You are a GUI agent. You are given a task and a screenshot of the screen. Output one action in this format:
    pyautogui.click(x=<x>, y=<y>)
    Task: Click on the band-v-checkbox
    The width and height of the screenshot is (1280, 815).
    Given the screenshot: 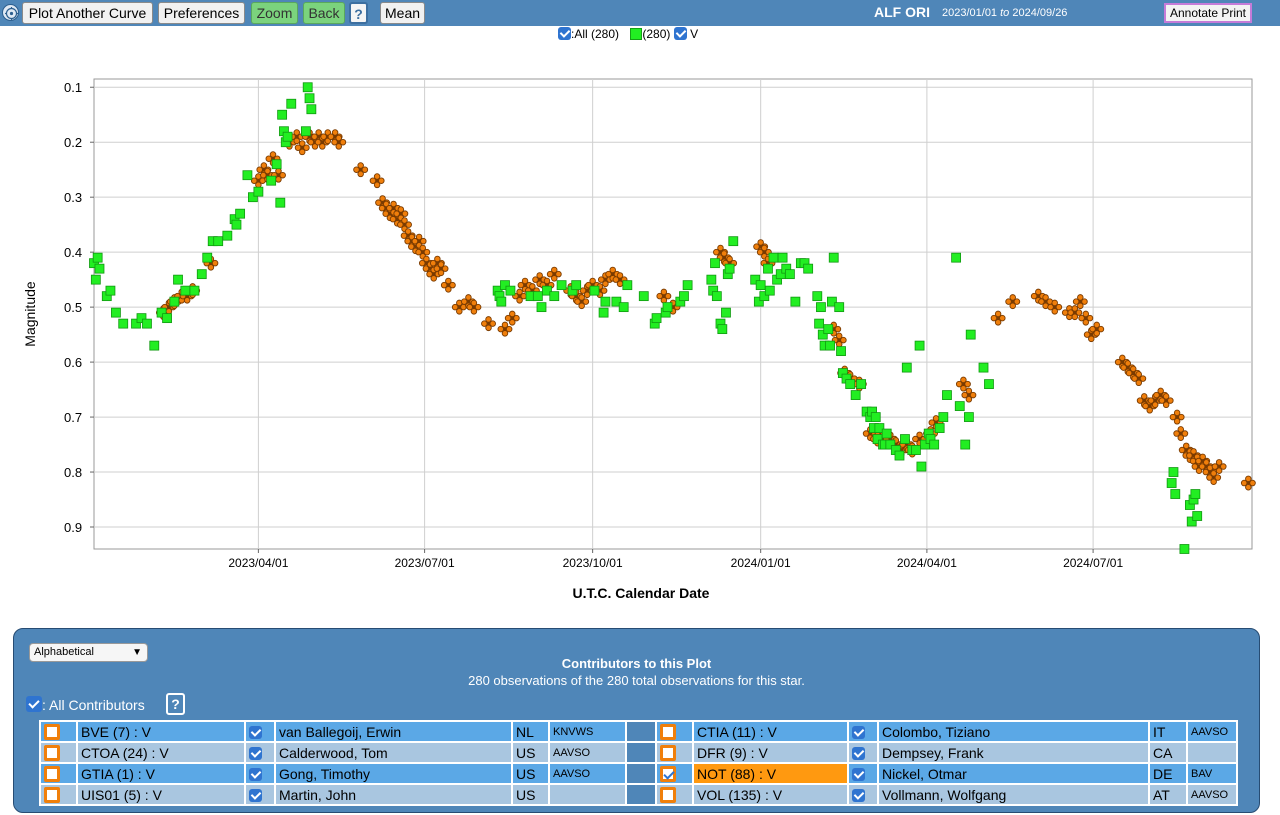 What is the action you would take?
    pyautogui.click(x=680, y=33)
    